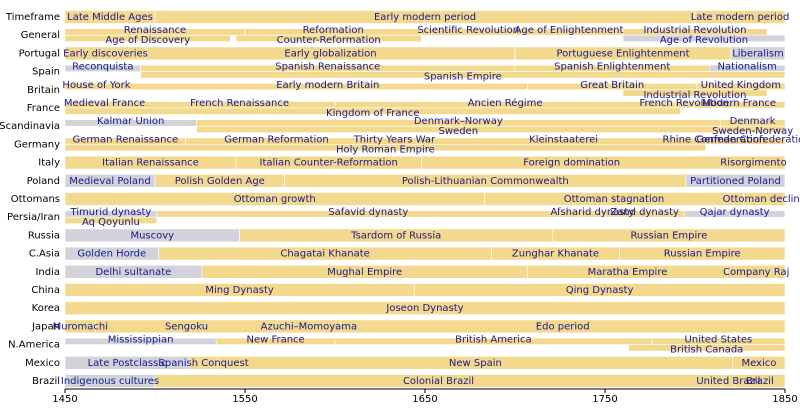 This screenshot has height=409, width=800. What do you see at coordinates (395, 235) in the screenshot?
I see `segment-label: Tsardom of Russia` at bounding box center [395, 235].